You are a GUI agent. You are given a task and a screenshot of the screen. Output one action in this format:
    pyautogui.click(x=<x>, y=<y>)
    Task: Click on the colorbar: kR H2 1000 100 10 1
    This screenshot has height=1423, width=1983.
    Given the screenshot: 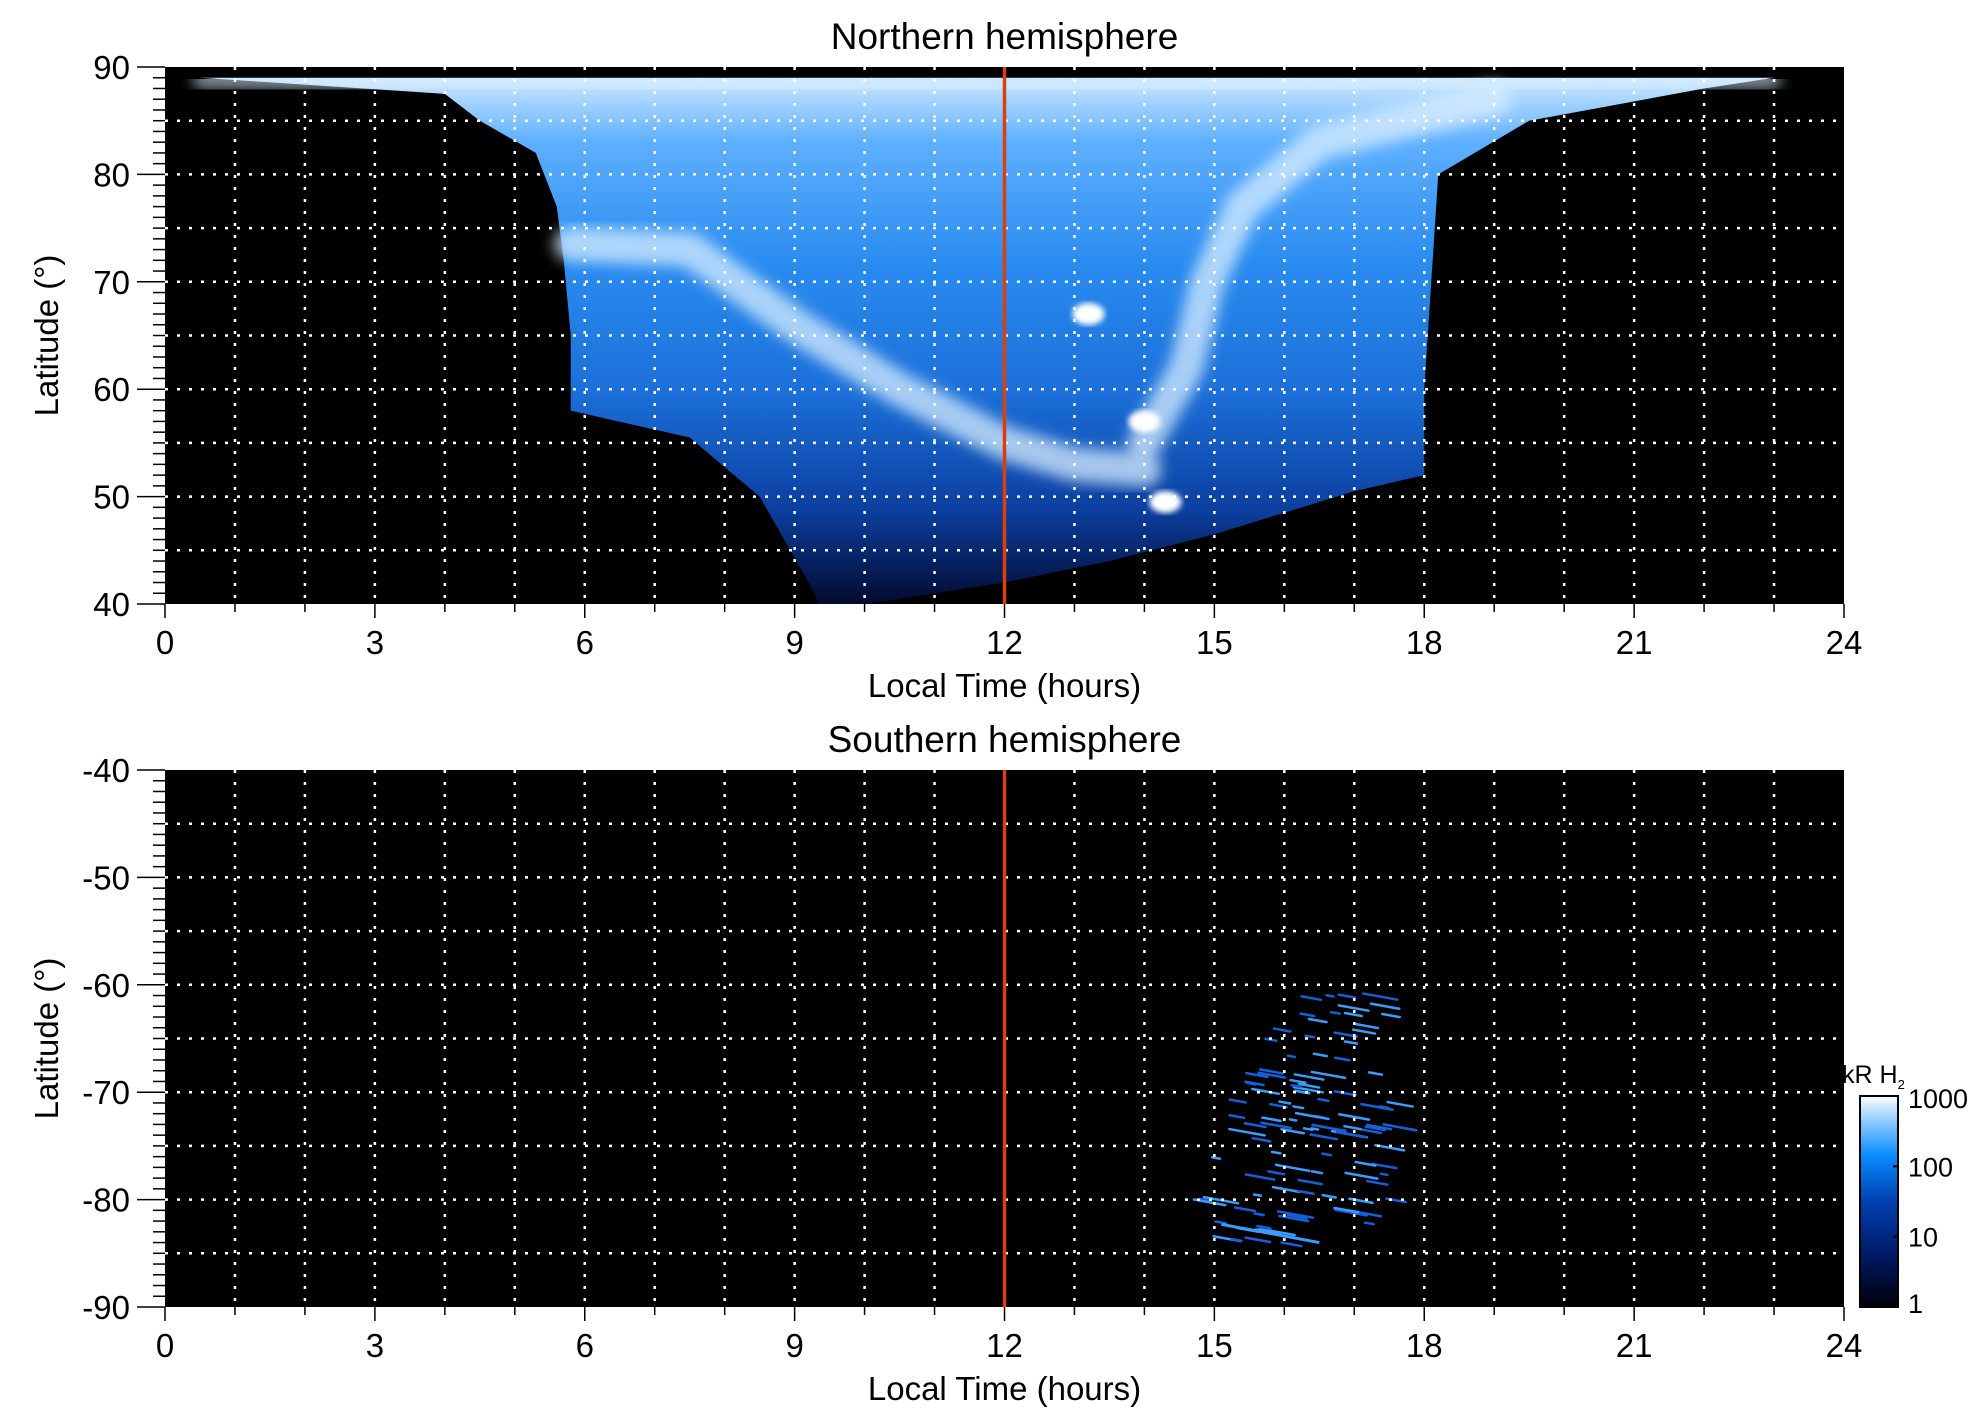 What is the action you would take?
    pyautogui.click(x=1905, y=1190)
    